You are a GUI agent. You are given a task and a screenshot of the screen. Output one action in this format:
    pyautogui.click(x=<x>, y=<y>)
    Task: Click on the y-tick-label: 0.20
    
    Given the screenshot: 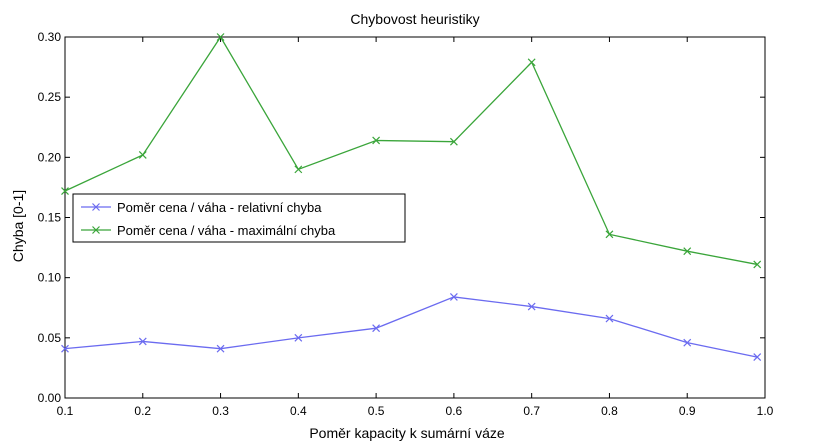 What is the action you would take?
    pyautogui.click(x=50, y=157)
    